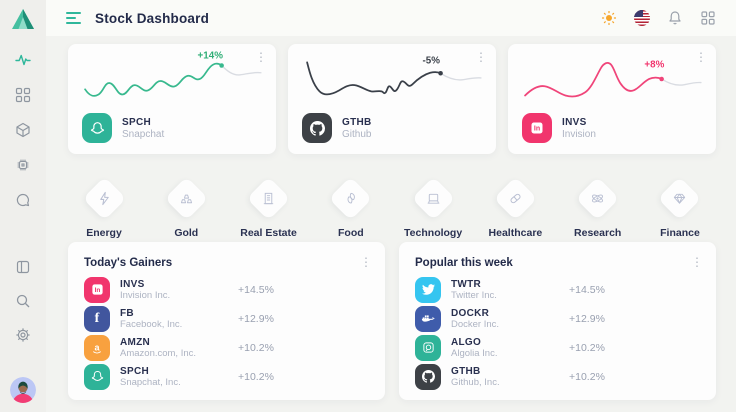 This screenshot has width=736, height=412. Describe the element at coordinates (557, 318) in the screenshot. I see `list-item-dockr: DOCKR Docker Inc. +12.9%` at that location.